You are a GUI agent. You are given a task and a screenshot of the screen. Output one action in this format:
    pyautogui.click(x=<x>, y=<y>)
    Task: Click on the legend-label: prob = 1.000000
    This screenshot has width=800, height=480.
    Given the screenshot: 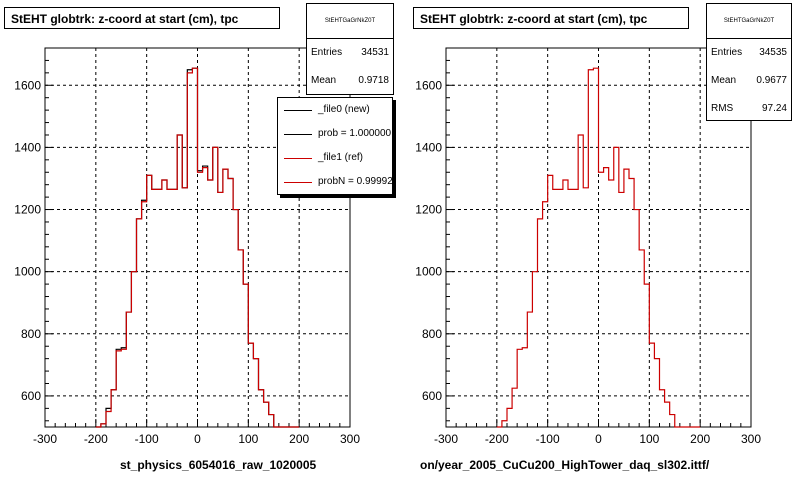 What is the action you would take?
    pyautogui.click(x=355, y=133)
    